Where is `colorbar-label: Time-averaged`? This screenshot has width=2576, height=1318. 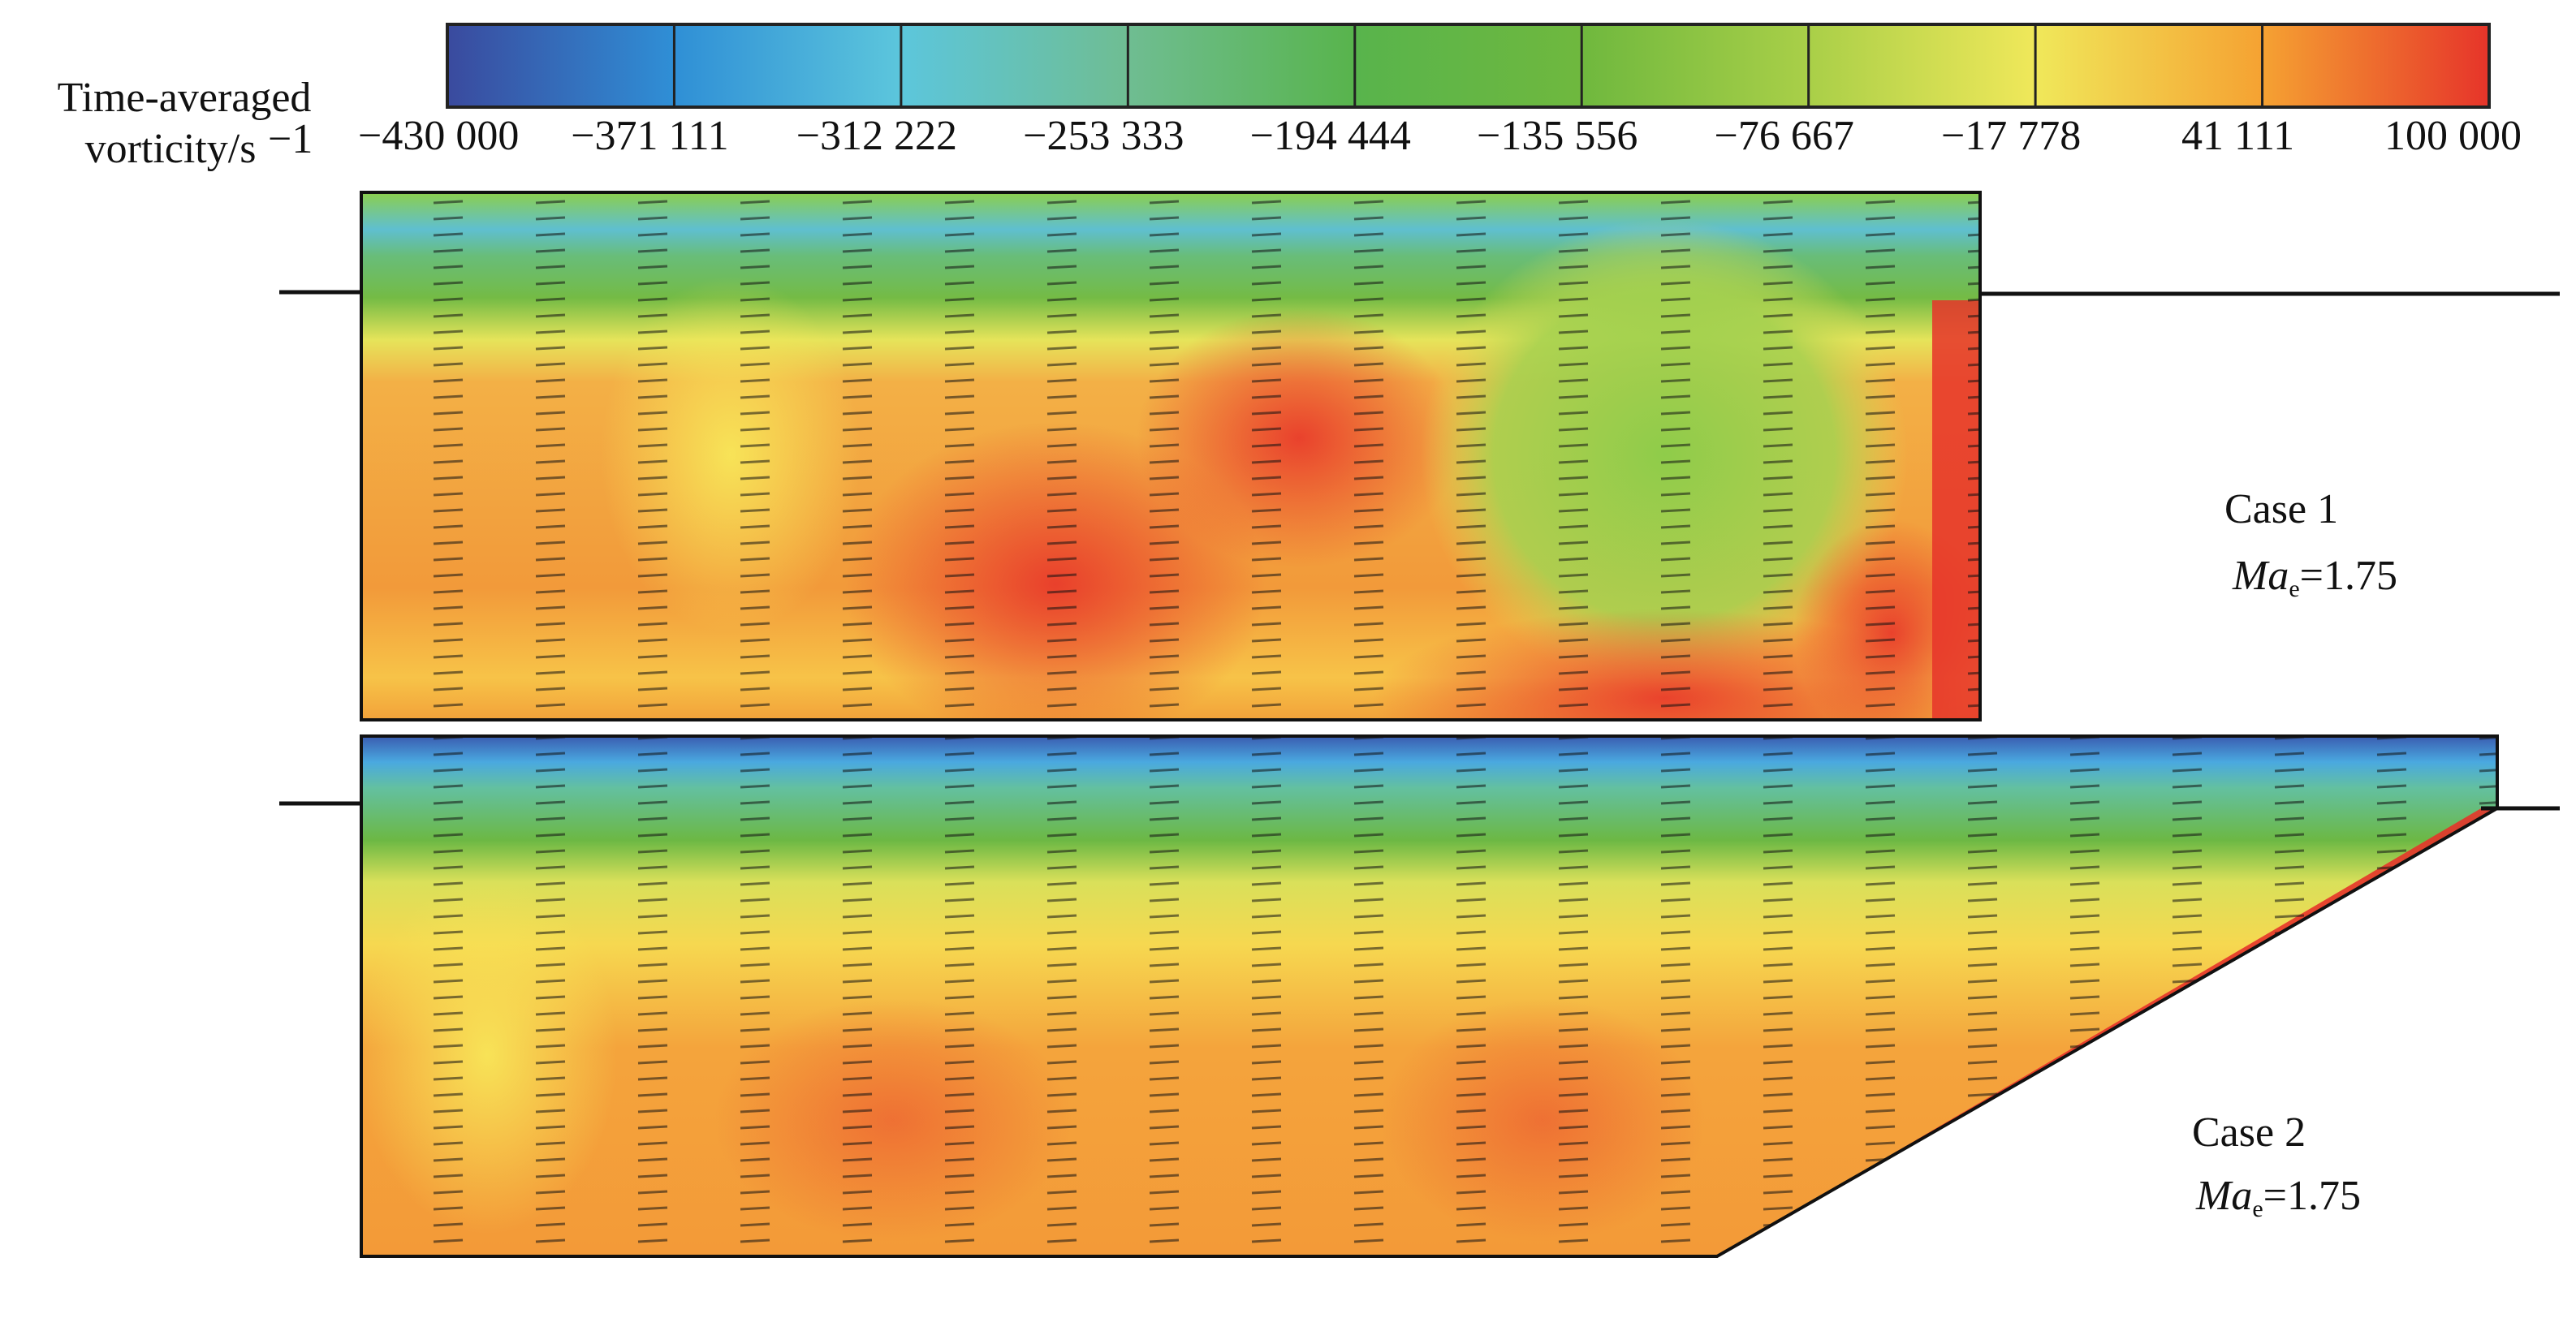
colorbar-label: Time-averaged is located at coordinates (185, 98).